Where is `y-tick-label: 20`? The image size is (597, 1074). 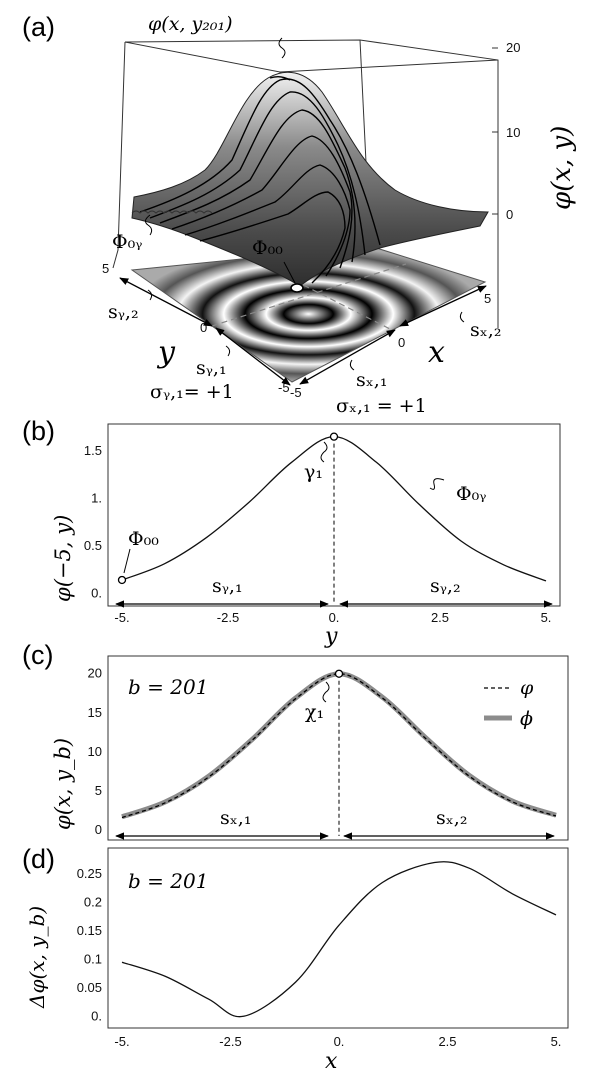
y-tick-label: 20 is located at coordinates (95, 673).